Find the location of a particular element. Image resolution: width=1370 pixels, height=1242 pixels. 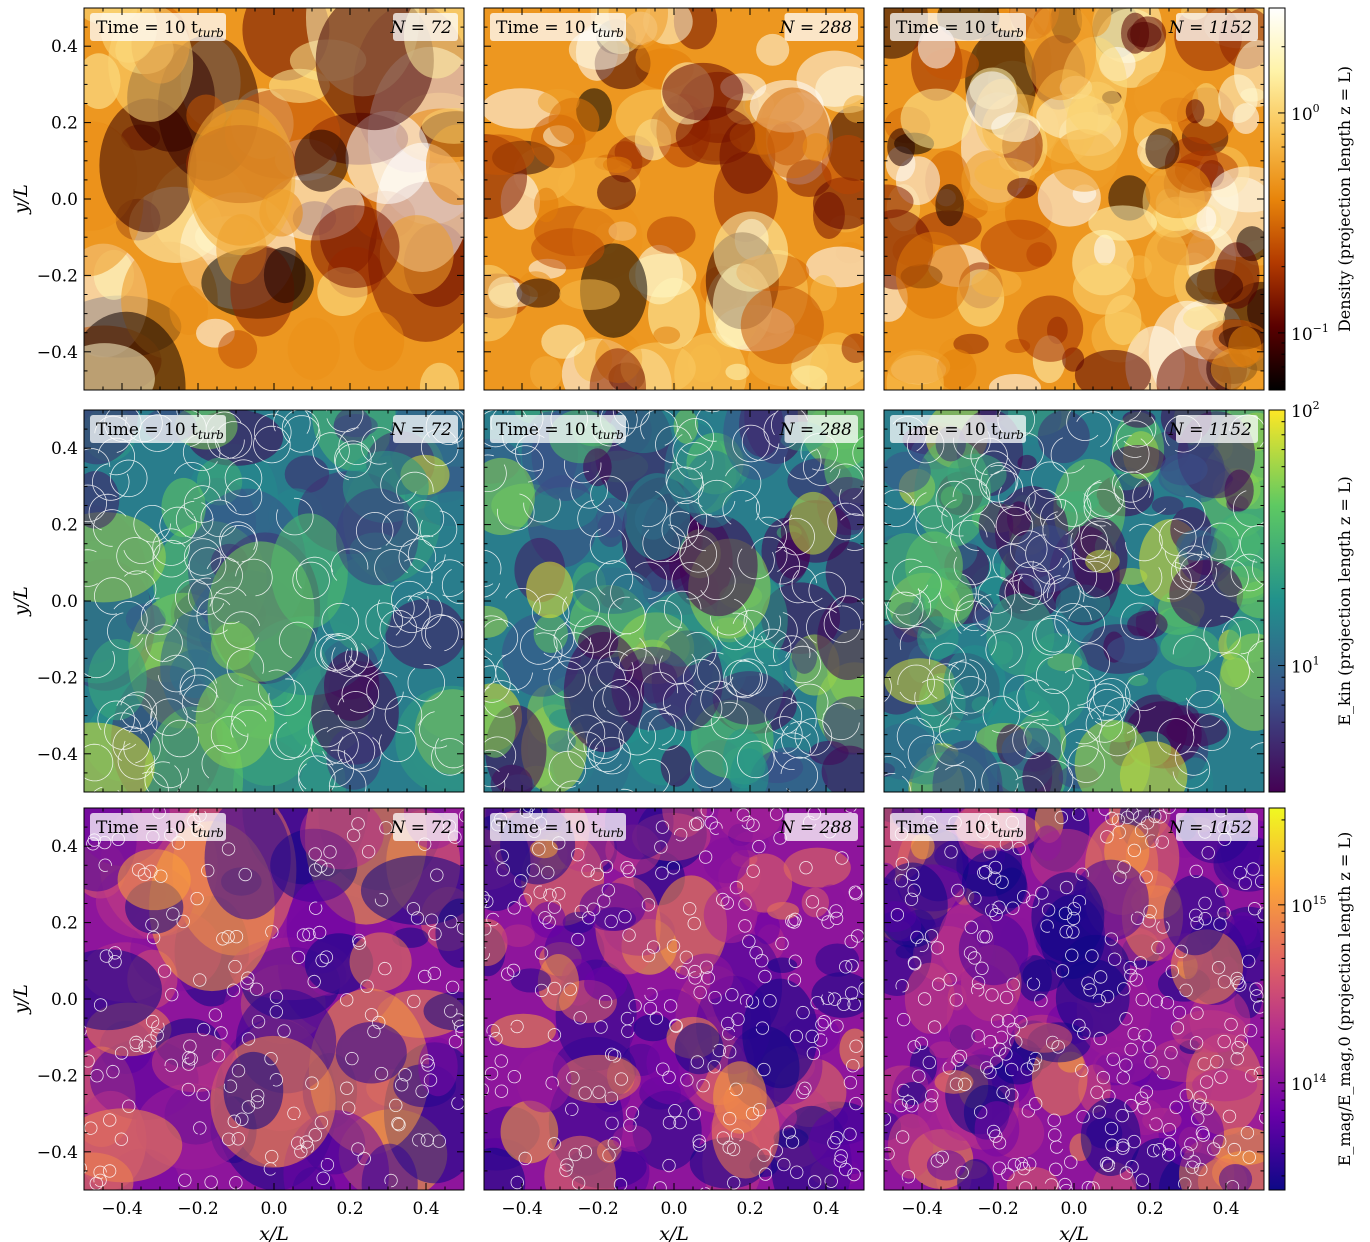

panel-magnetic-energy-n1: Time = 10 tturb N = 288 is located at coordinates (674, 999).